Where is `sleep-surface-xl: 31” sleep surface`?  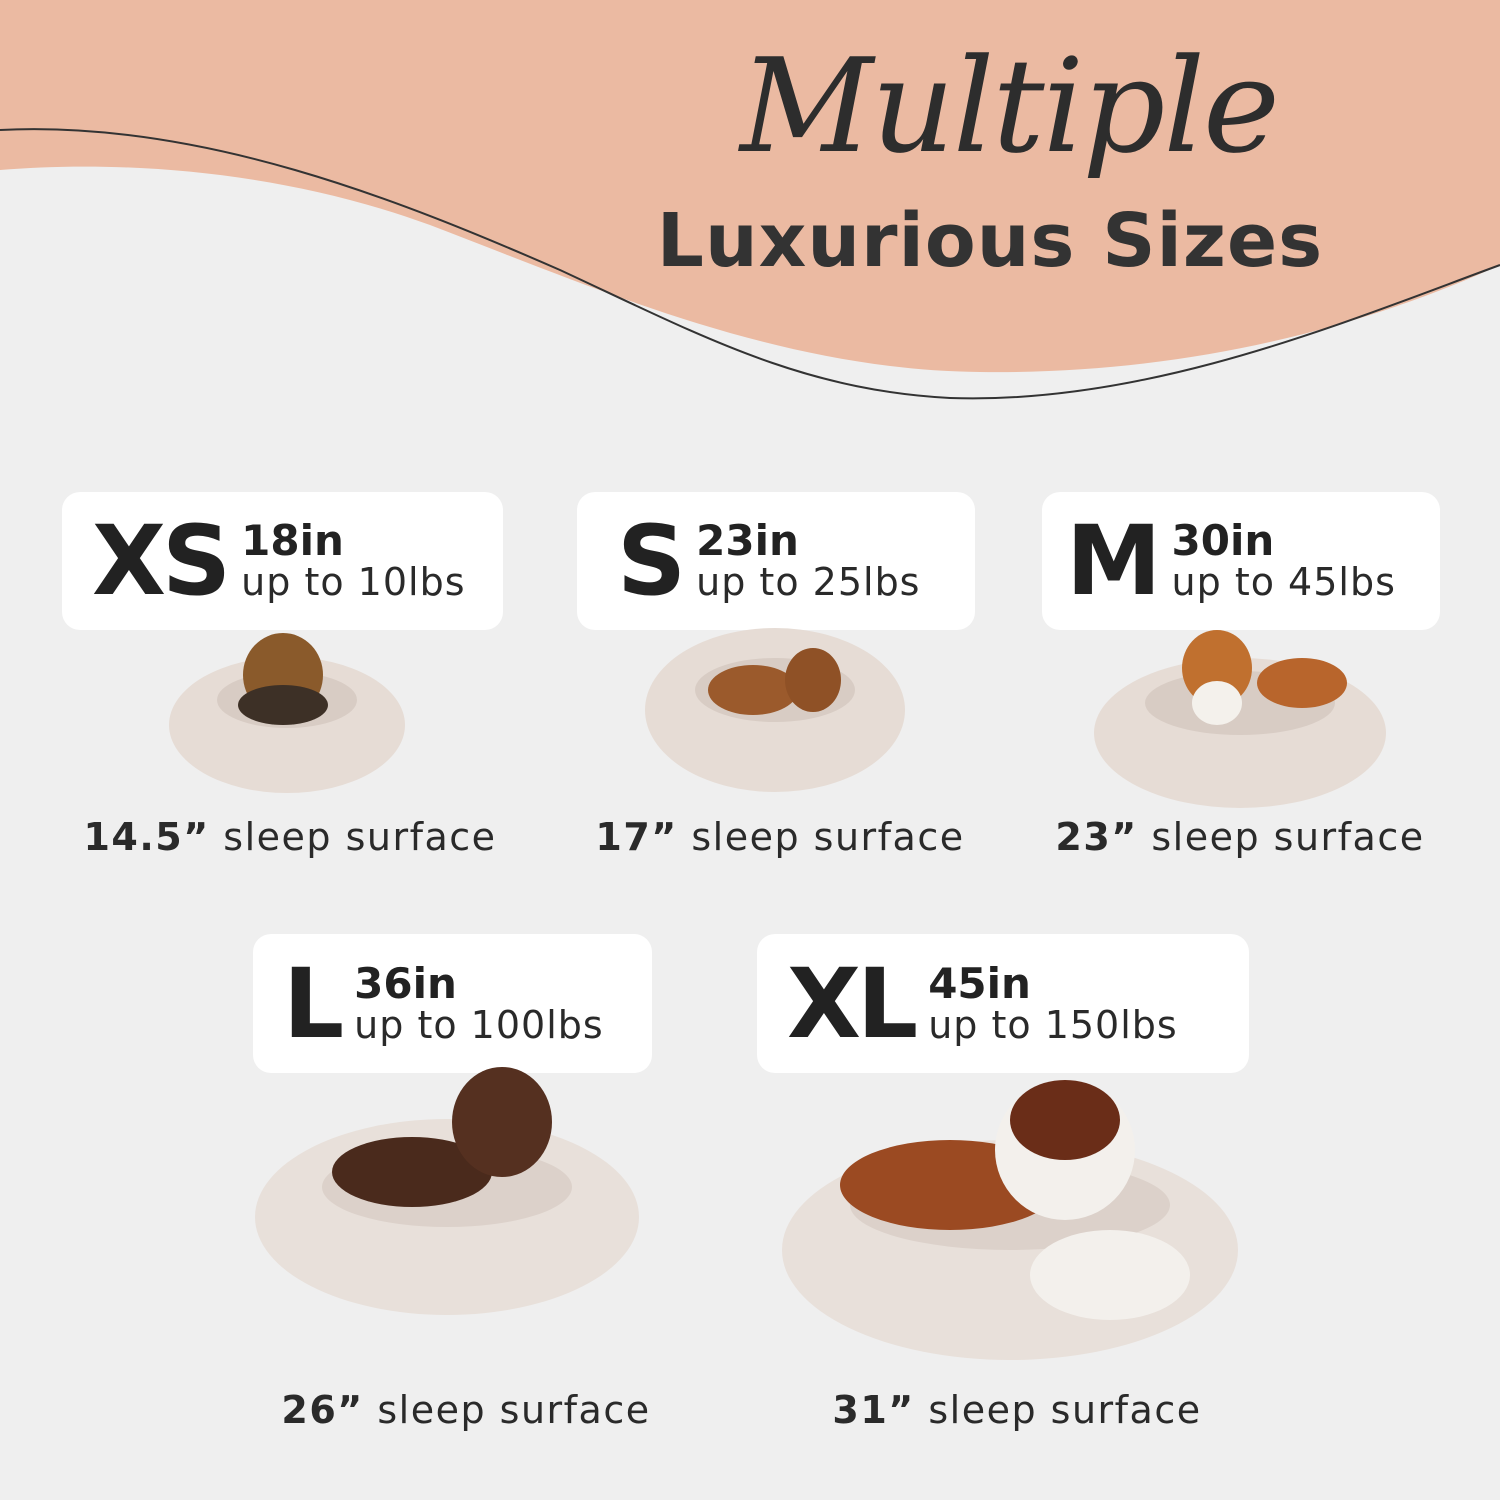
sleep-surface-xl: 31” sleep surface is located at coordinates (1017, 1410).